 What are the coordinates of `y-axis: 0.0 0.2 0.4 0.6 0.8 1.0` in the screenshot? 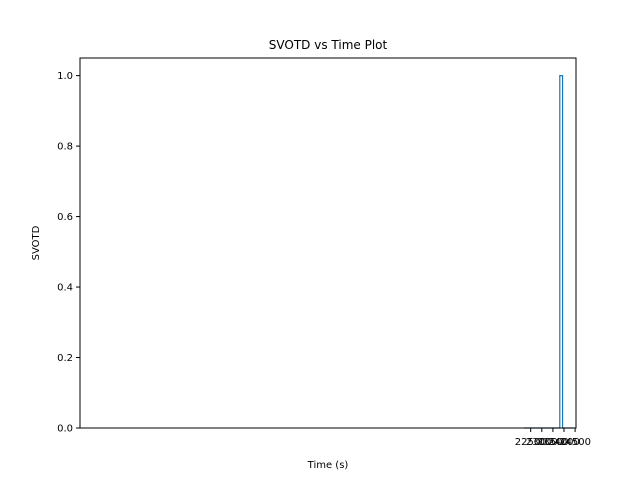 It's located at (68, 253).